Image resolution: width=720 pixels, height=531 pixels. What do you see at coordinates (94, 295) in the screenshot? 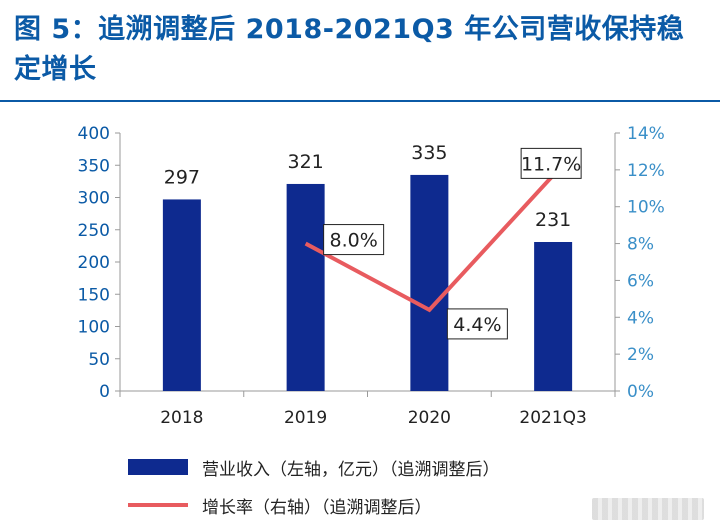
I see `left-tick-label: 150` at bounding box center [94, 295].